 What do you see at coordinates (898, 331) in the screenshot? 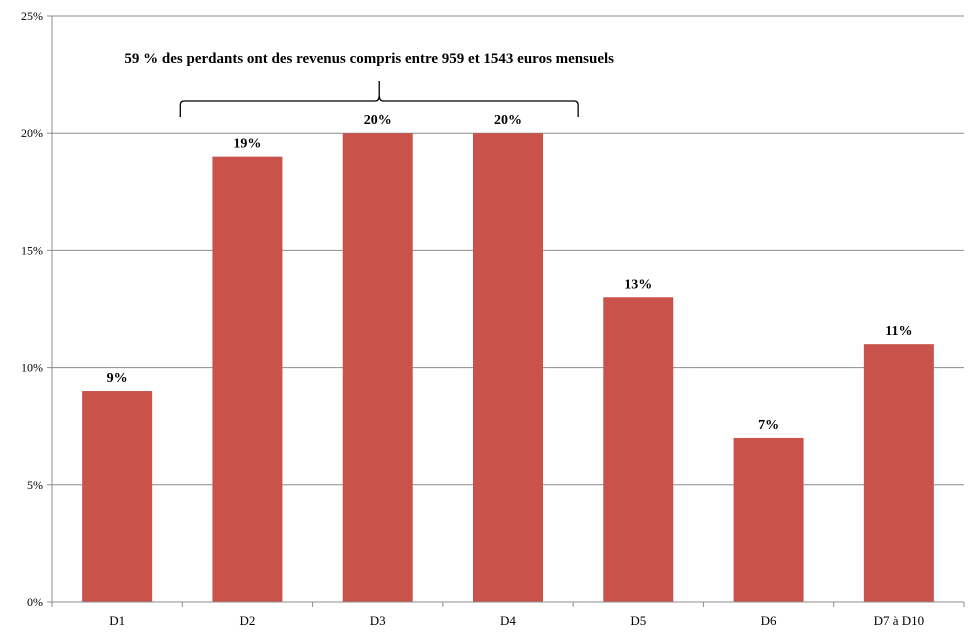
I see `data-label: 11%` at bounding box center [898, 331].